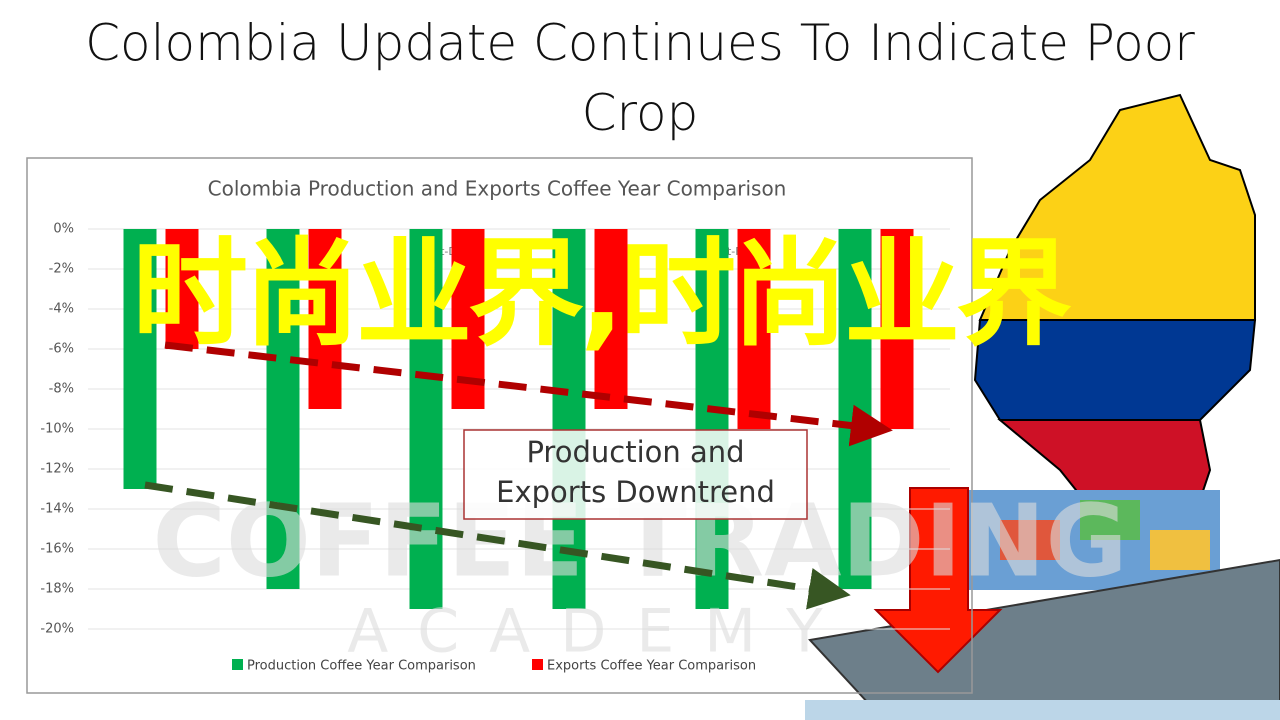 The width and height of the screenshot is (1280, 720). I want to click on y-tick-label: -10%, so click(57, 429).